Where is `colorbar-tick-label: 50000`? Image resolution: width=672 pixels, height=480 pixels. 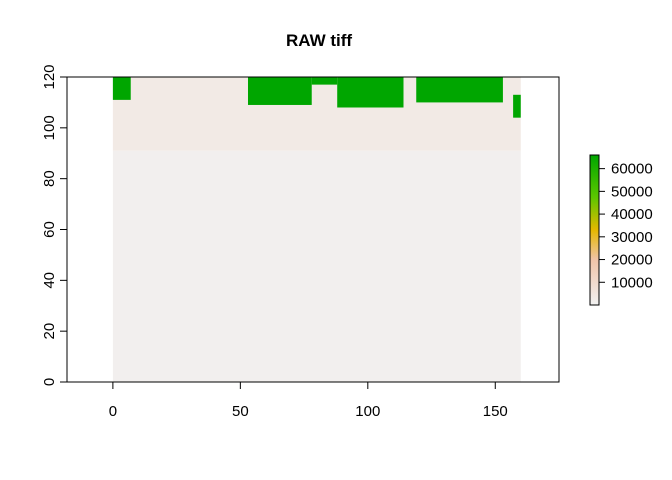
colorbar-tick-label: 50000 is located at coordinates (632, 191).